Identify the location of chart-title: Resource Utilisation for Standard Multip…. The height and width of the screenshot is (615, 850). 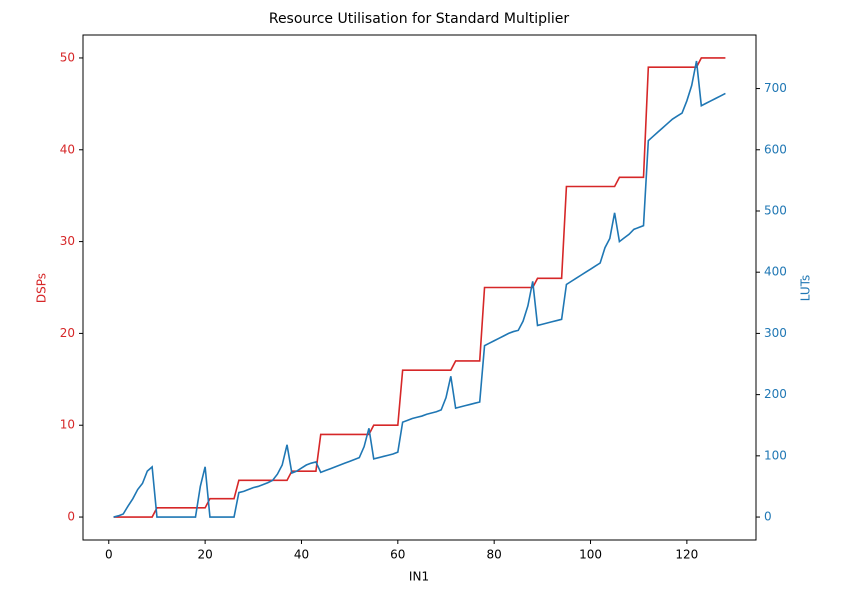
(419, 19).